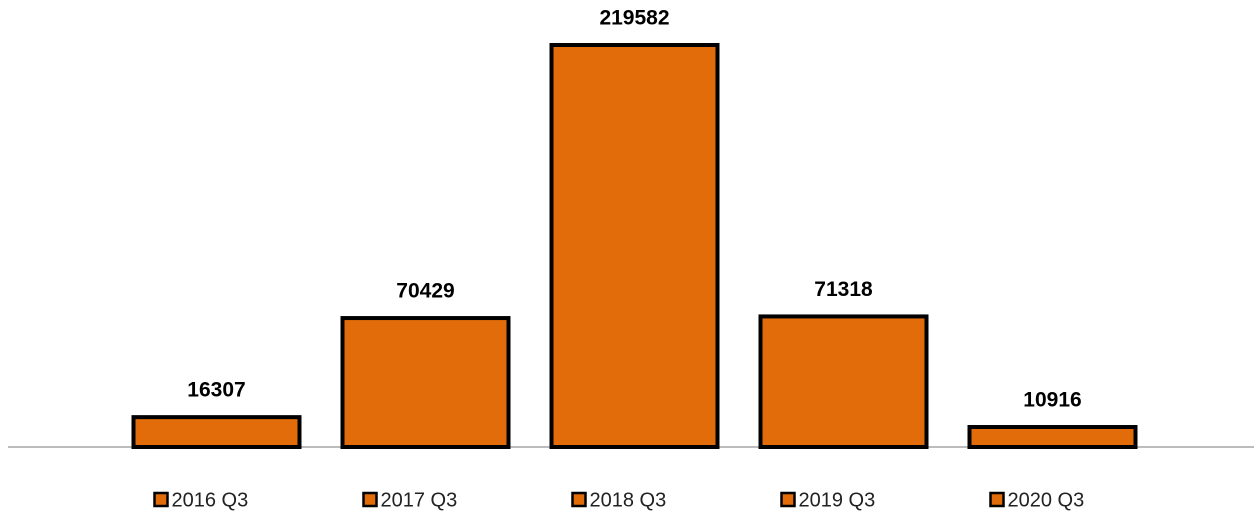 Image resolution: width=1254 pixels, height=516 pixels. What do you see at coordinates (419, 500) in the screenshot?
I see `legend-label: 2017 Q3` at bounding box center [419, 500].